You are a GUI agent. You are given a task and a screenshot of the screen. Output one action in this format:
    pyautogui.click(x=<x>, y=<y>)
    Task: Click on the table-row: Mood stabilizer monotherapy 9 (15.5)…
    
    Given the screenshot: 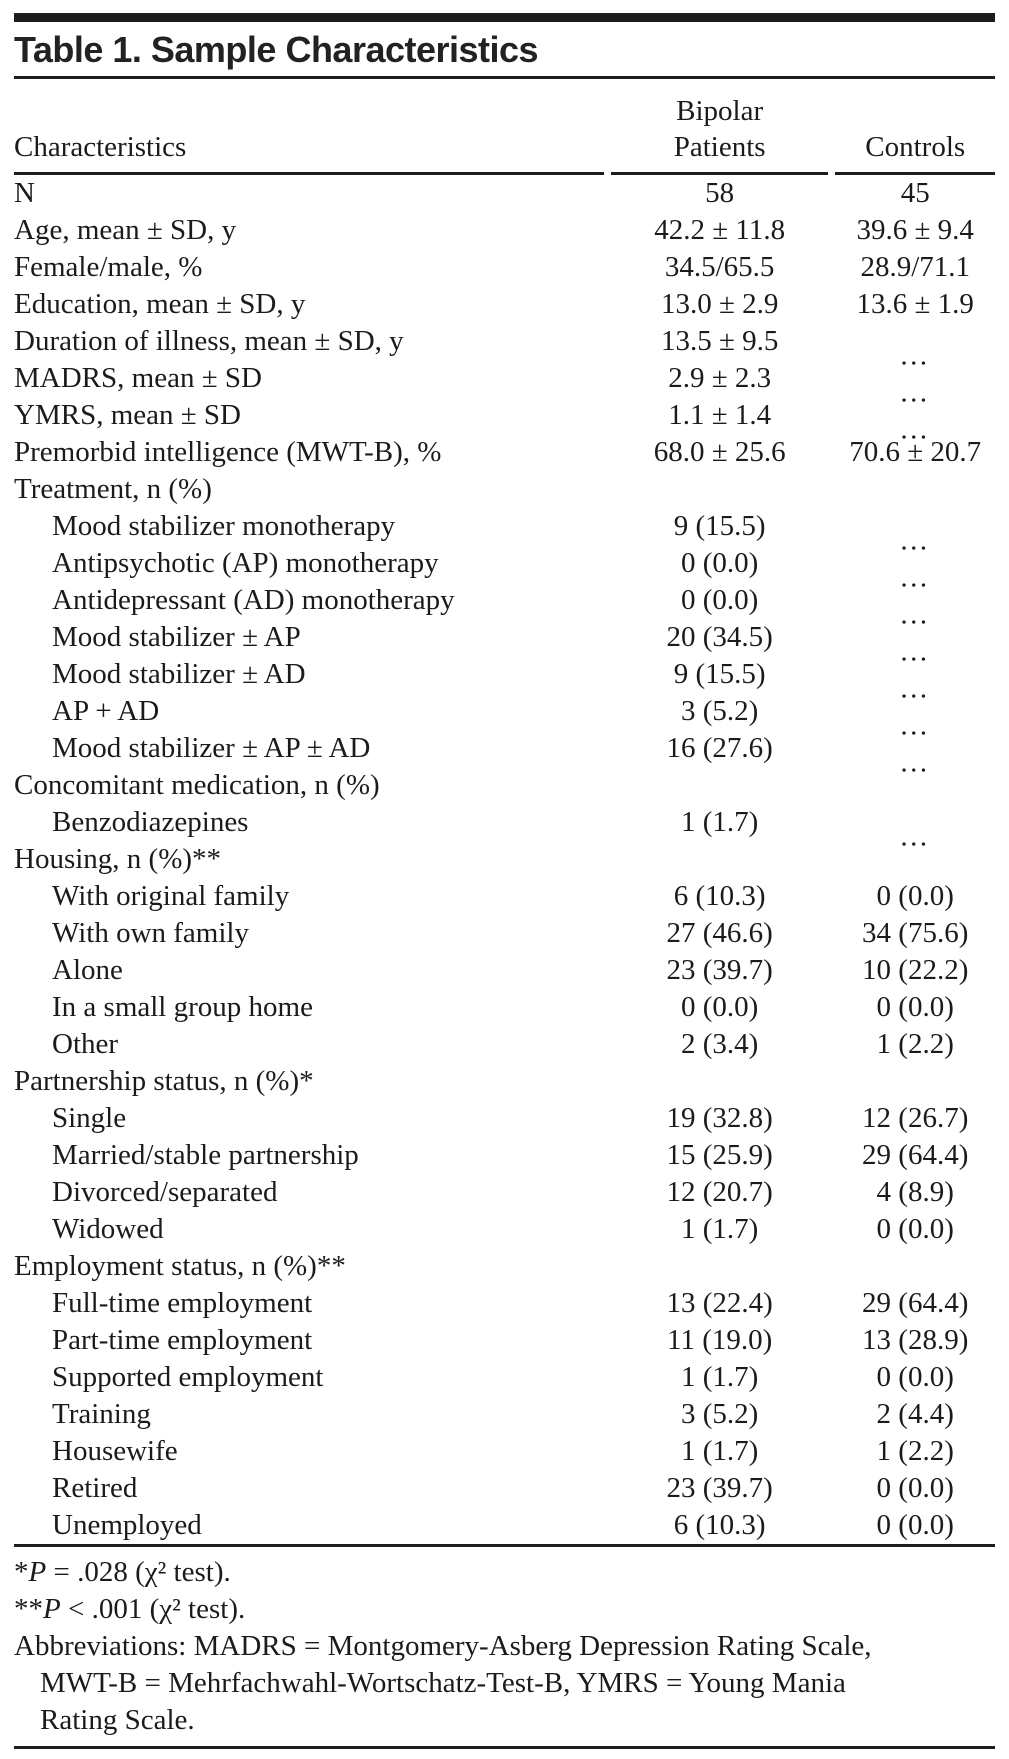 What is the action you would take?
    pyautogui.click(x=504, y=532)
    